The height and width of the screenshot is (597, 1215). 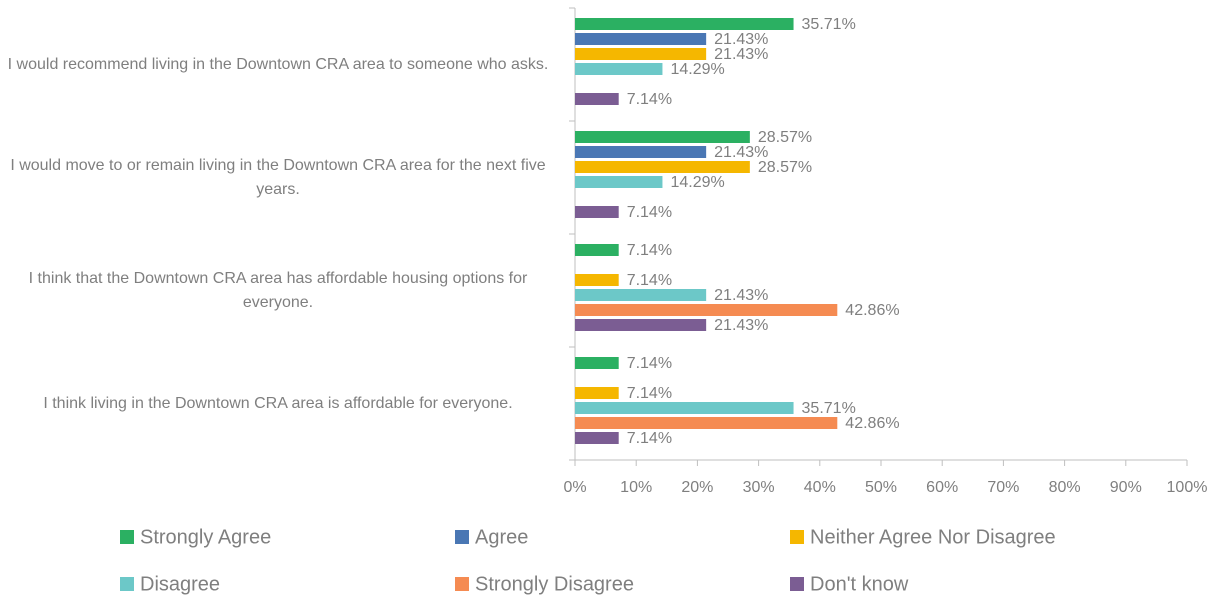 I want to click on x-tick-label: 40%, so click(x=820, y=487).